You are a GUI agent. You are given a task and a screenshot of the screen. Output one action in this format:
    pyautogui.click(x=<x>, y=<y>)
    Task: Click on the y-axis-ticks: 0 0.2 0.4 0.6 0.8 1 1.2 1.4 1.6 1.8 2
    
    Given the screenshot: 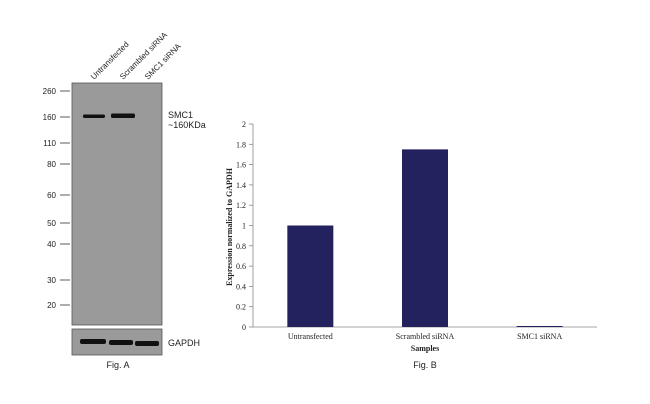 What is the action you would take?
    pyautogui.click(x=244, y=226)
    